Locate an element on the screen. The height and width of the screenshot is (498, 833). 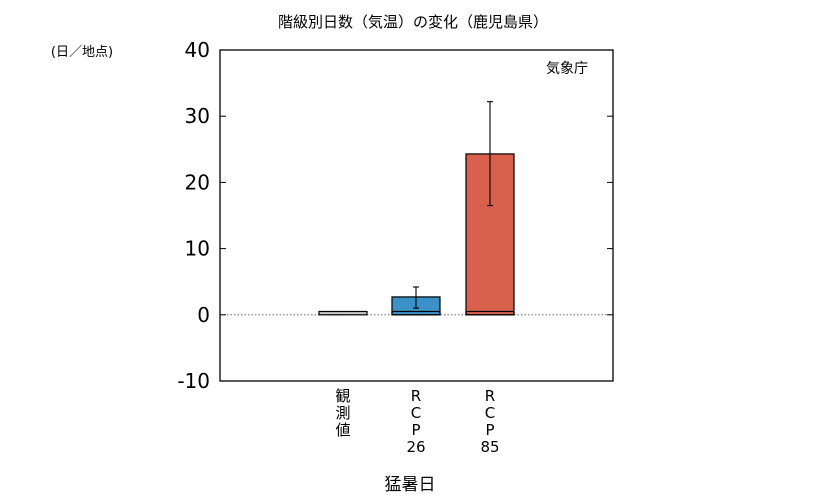
y-axis-unit-label: (日／地点) is located at coordinates (82, 52).